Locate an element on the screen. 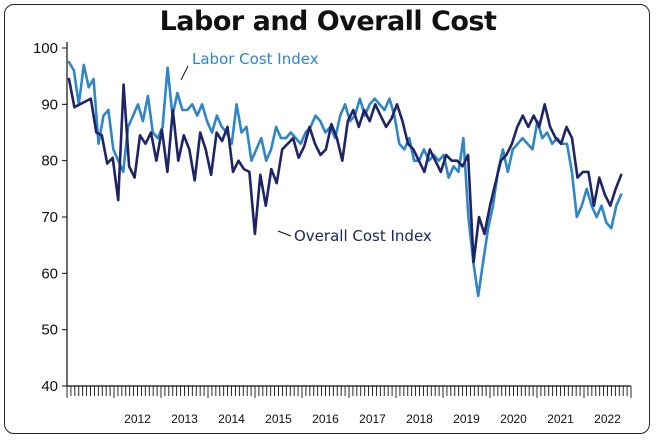  y-axis: 40 50 60 70 80 90 100 is located at coordinates (50, 217).